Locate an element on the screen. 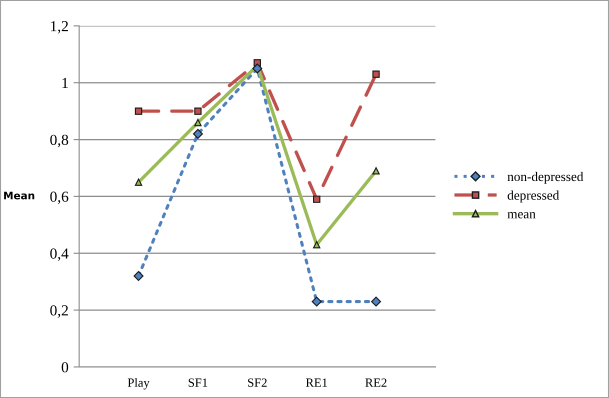  y-axis-title: Mean is located at coordinates (19, 196).